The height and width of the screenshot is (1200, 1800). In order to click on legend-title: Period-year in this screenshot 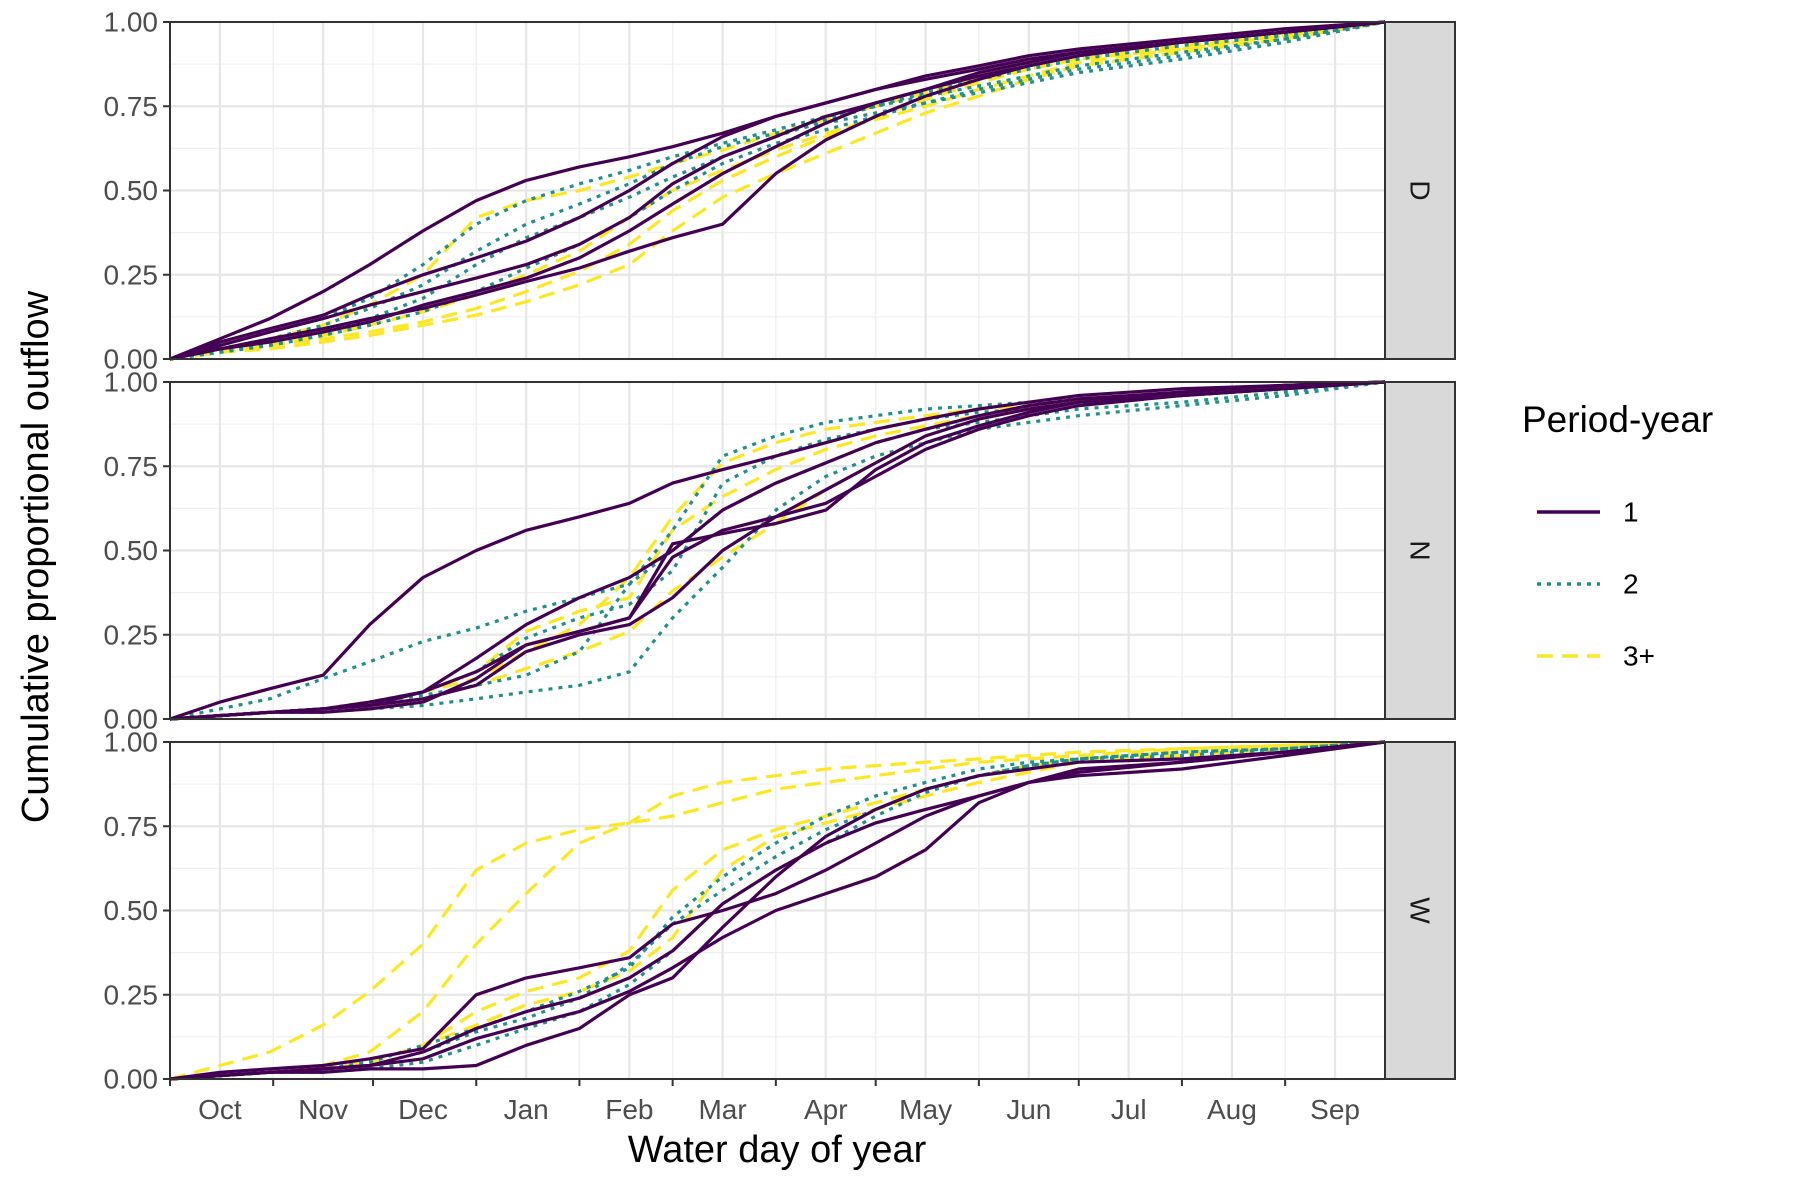, I will do `click(1617, 419)`.